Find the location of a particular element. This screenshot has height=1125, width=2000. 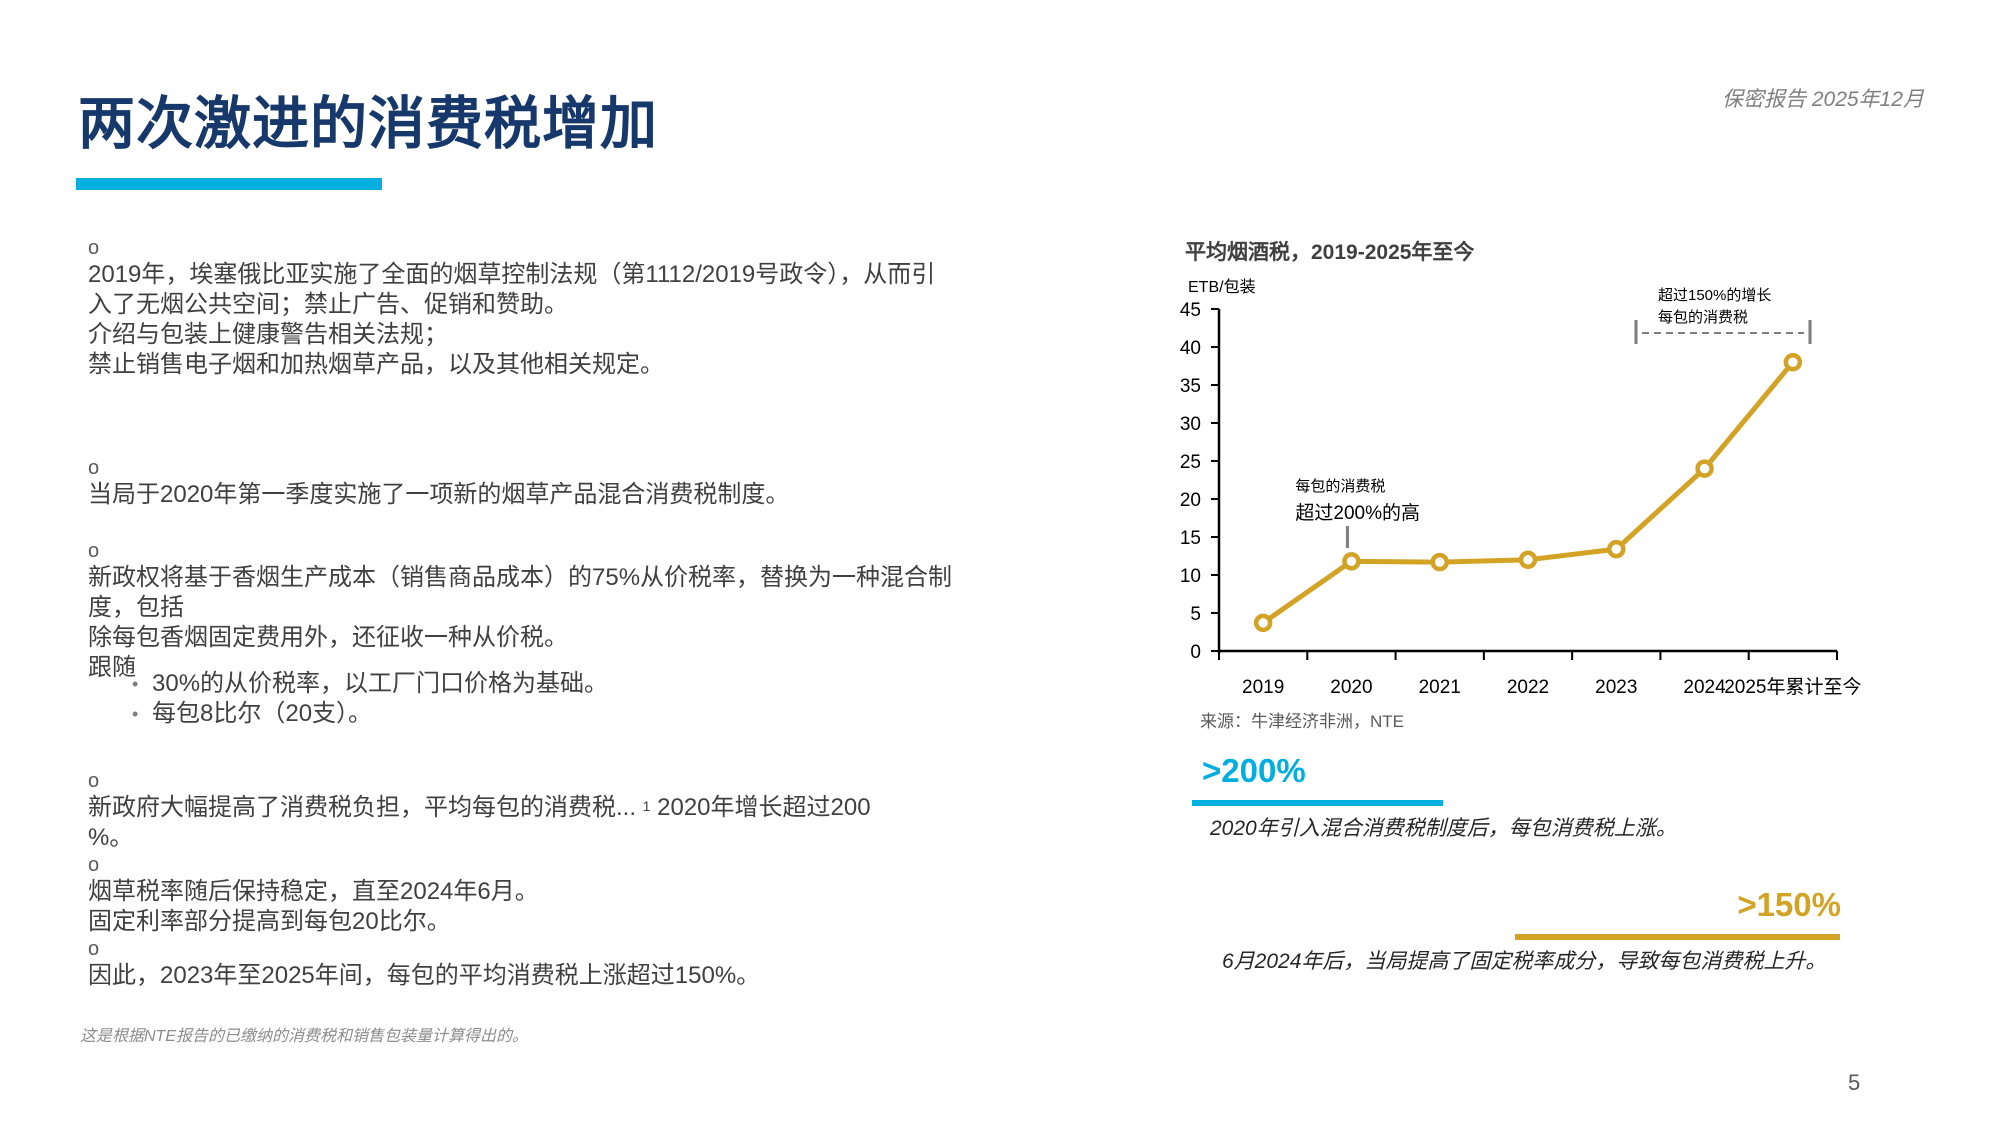

title-accent-bar is located at coordinates (229, 184).